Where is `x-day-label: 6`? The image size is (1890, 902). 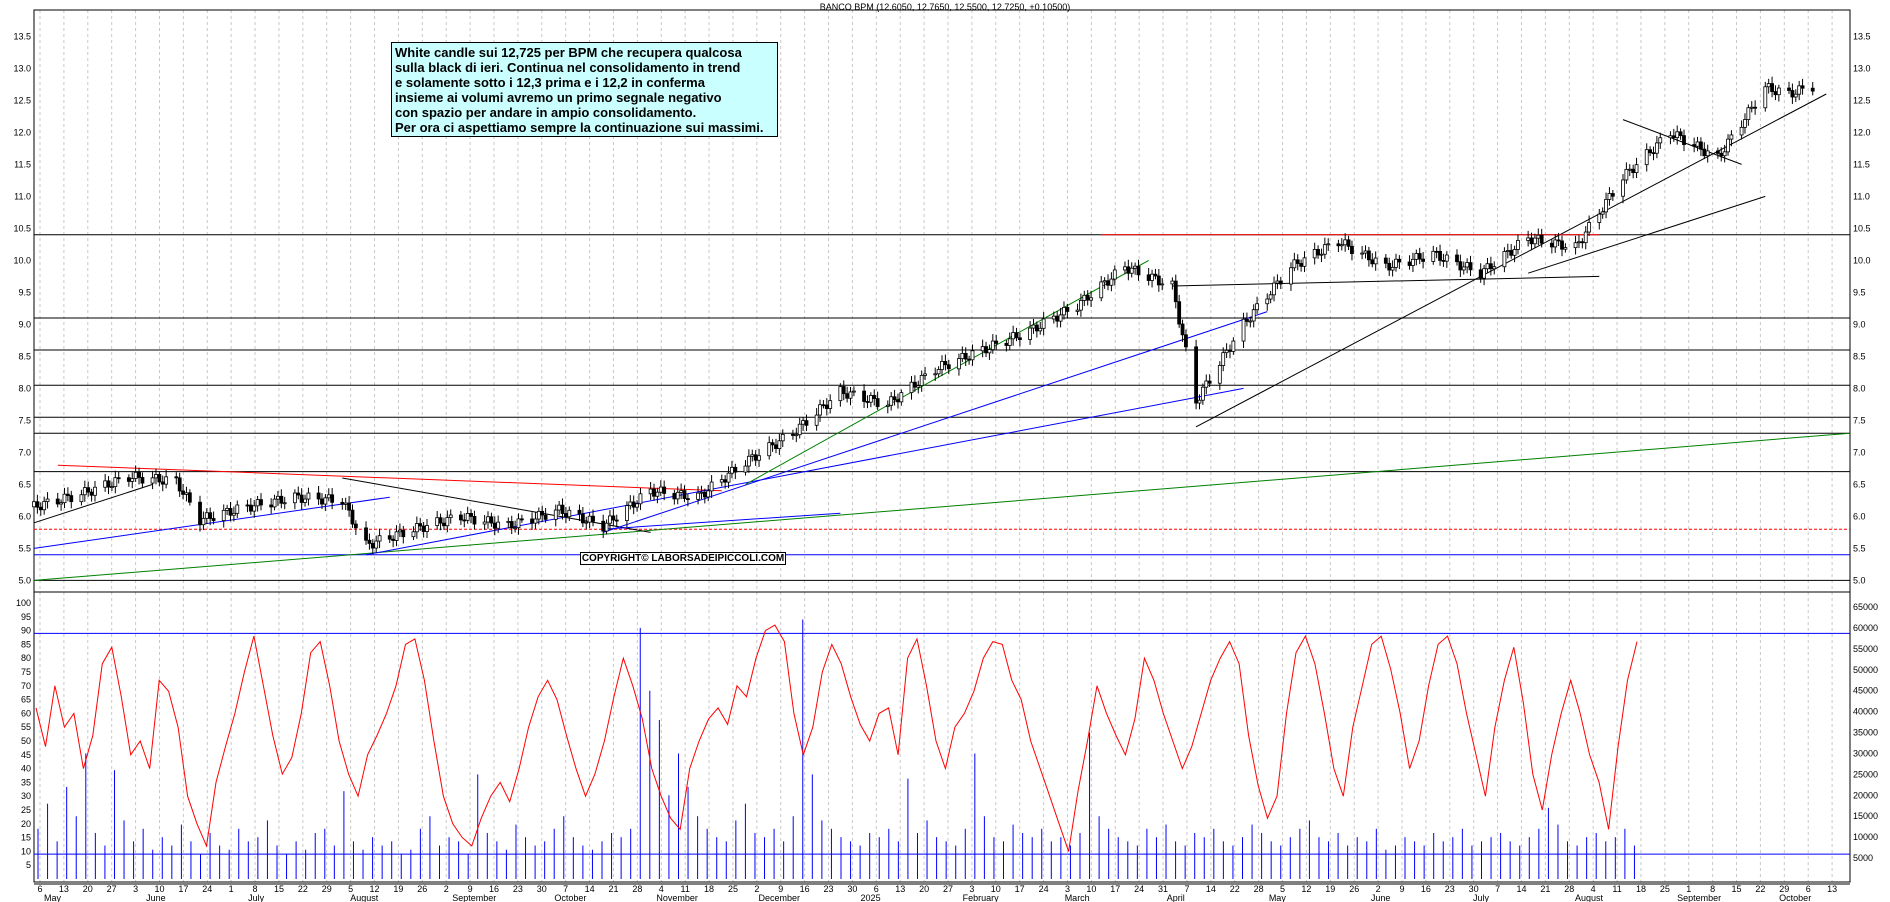 x-day-label: 6 is located at coordinates (876, 889).